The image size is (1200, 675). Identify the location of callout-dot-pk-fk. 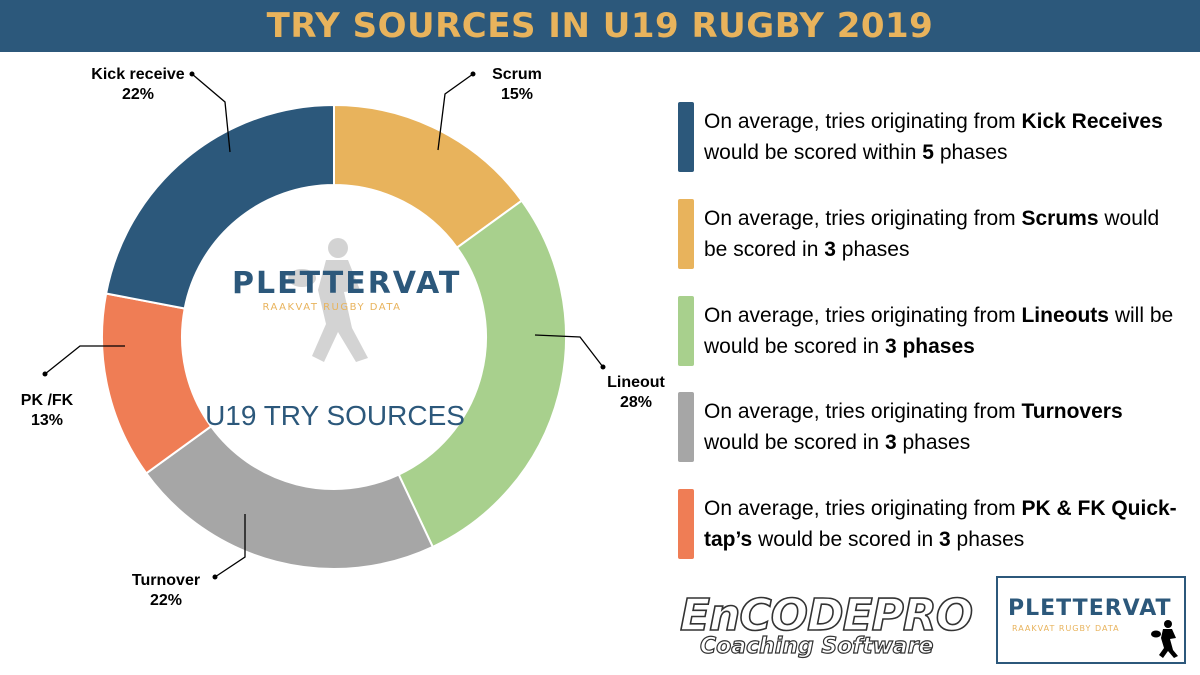
(45, 374).